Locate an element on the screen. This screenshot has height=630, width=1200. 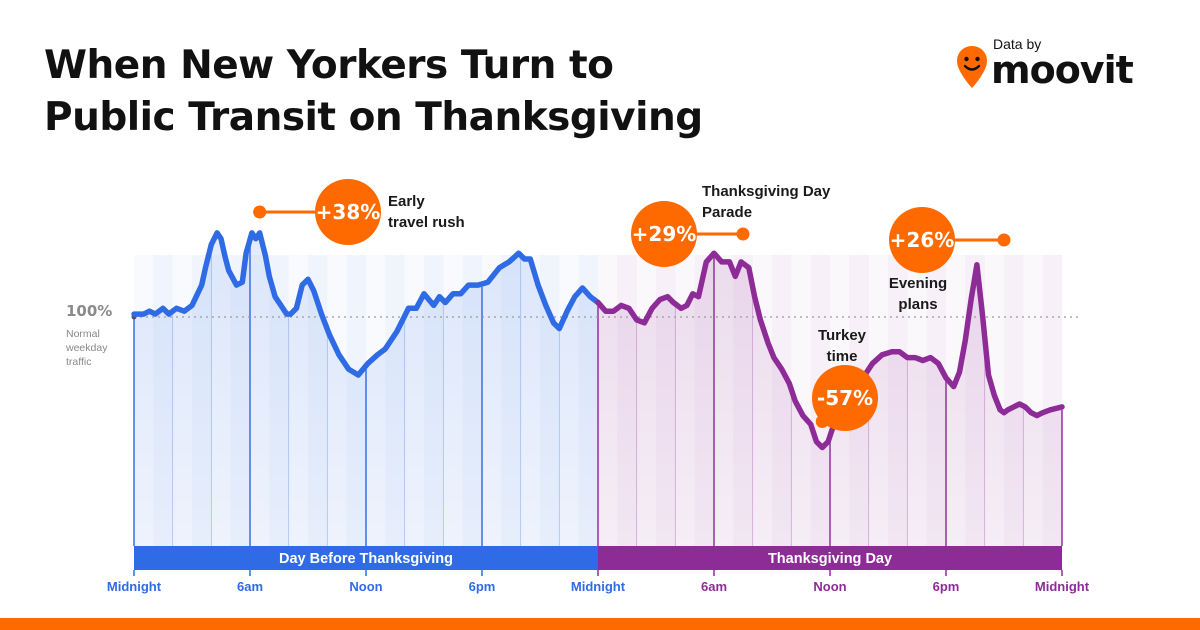
logo-wordmark: moovit is located at coordinates (1062, 70).